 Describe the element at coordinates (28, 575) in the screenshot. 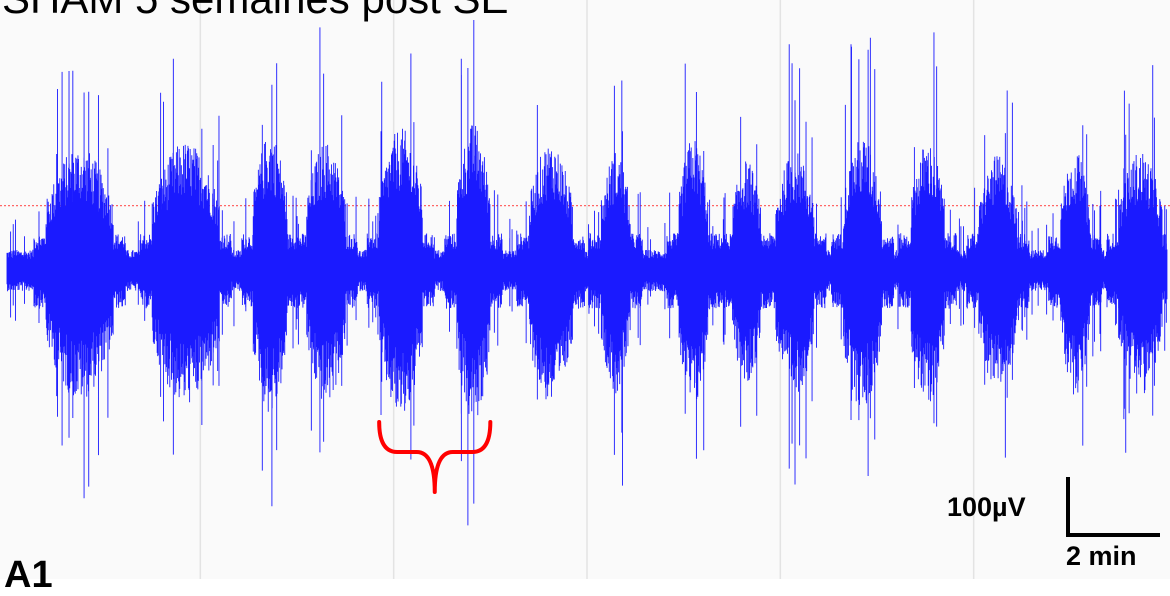

I see `panel-label: A1` at that location.